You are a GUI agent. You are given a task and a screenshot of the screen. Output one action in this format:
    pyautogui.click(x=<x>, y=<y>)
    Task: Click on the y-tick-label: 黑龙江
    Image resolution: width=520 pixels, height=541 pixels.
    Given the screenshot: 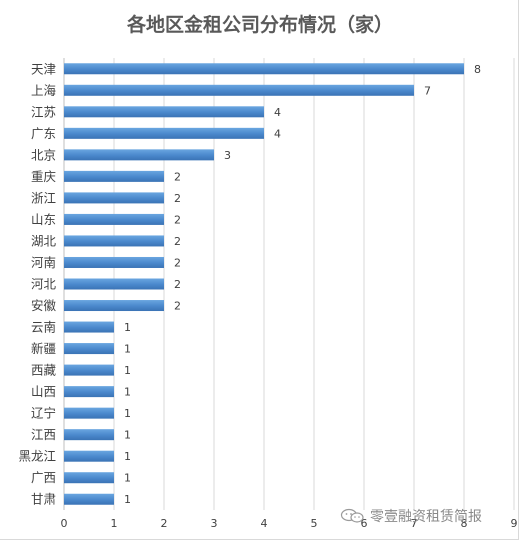 What is the action you would take?
    pyautogui.click(x=37, y=456)
    